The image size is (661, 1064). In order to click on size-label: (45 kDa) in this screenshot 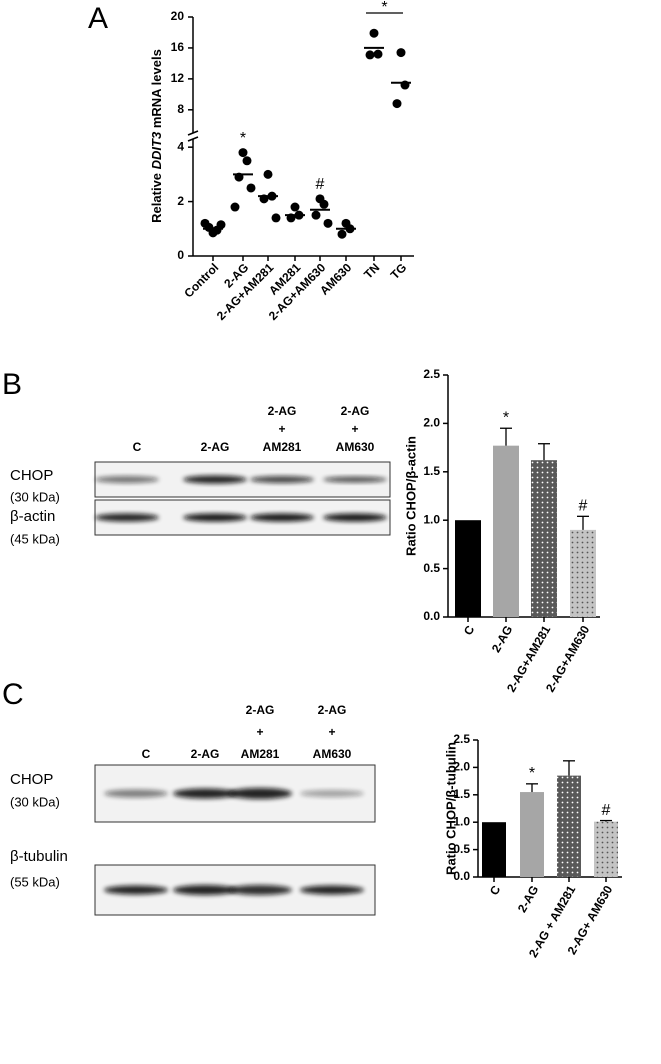, I will do `click(35, 538)`.